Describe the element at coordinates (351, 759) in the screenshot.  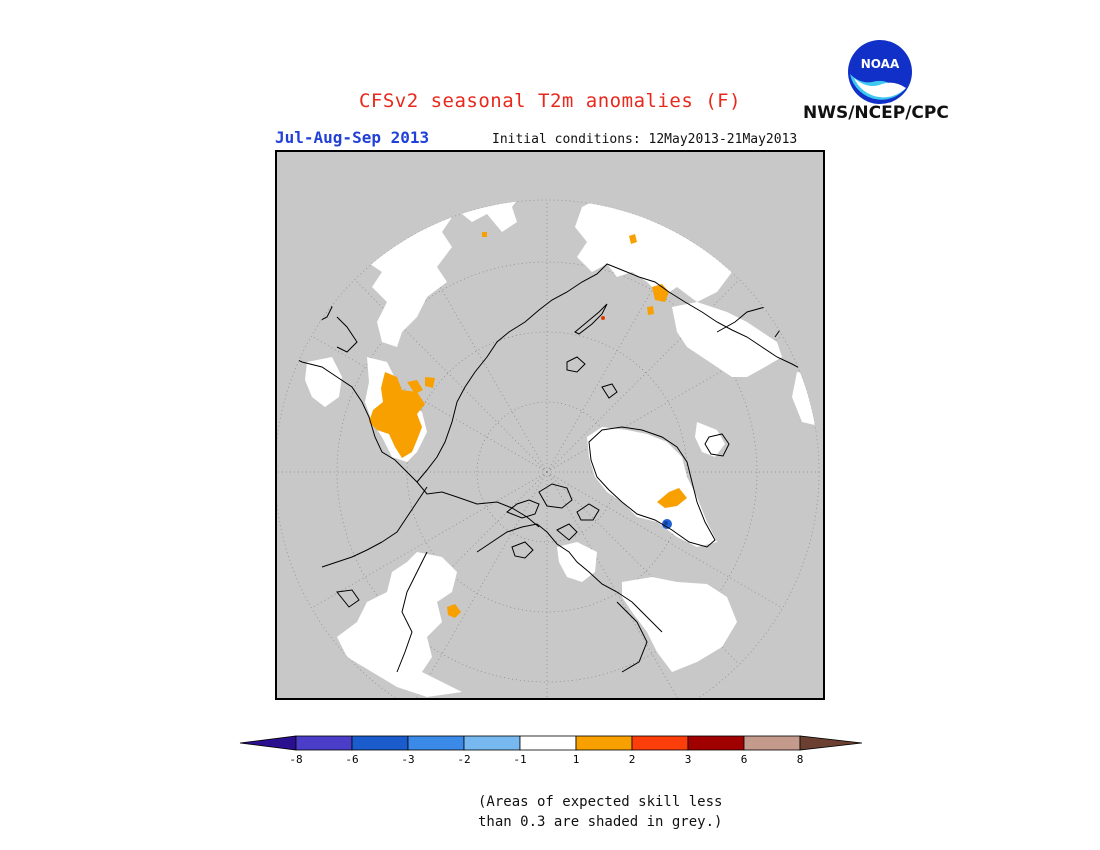
I see `colorbar-tick-label: -6` at that location.